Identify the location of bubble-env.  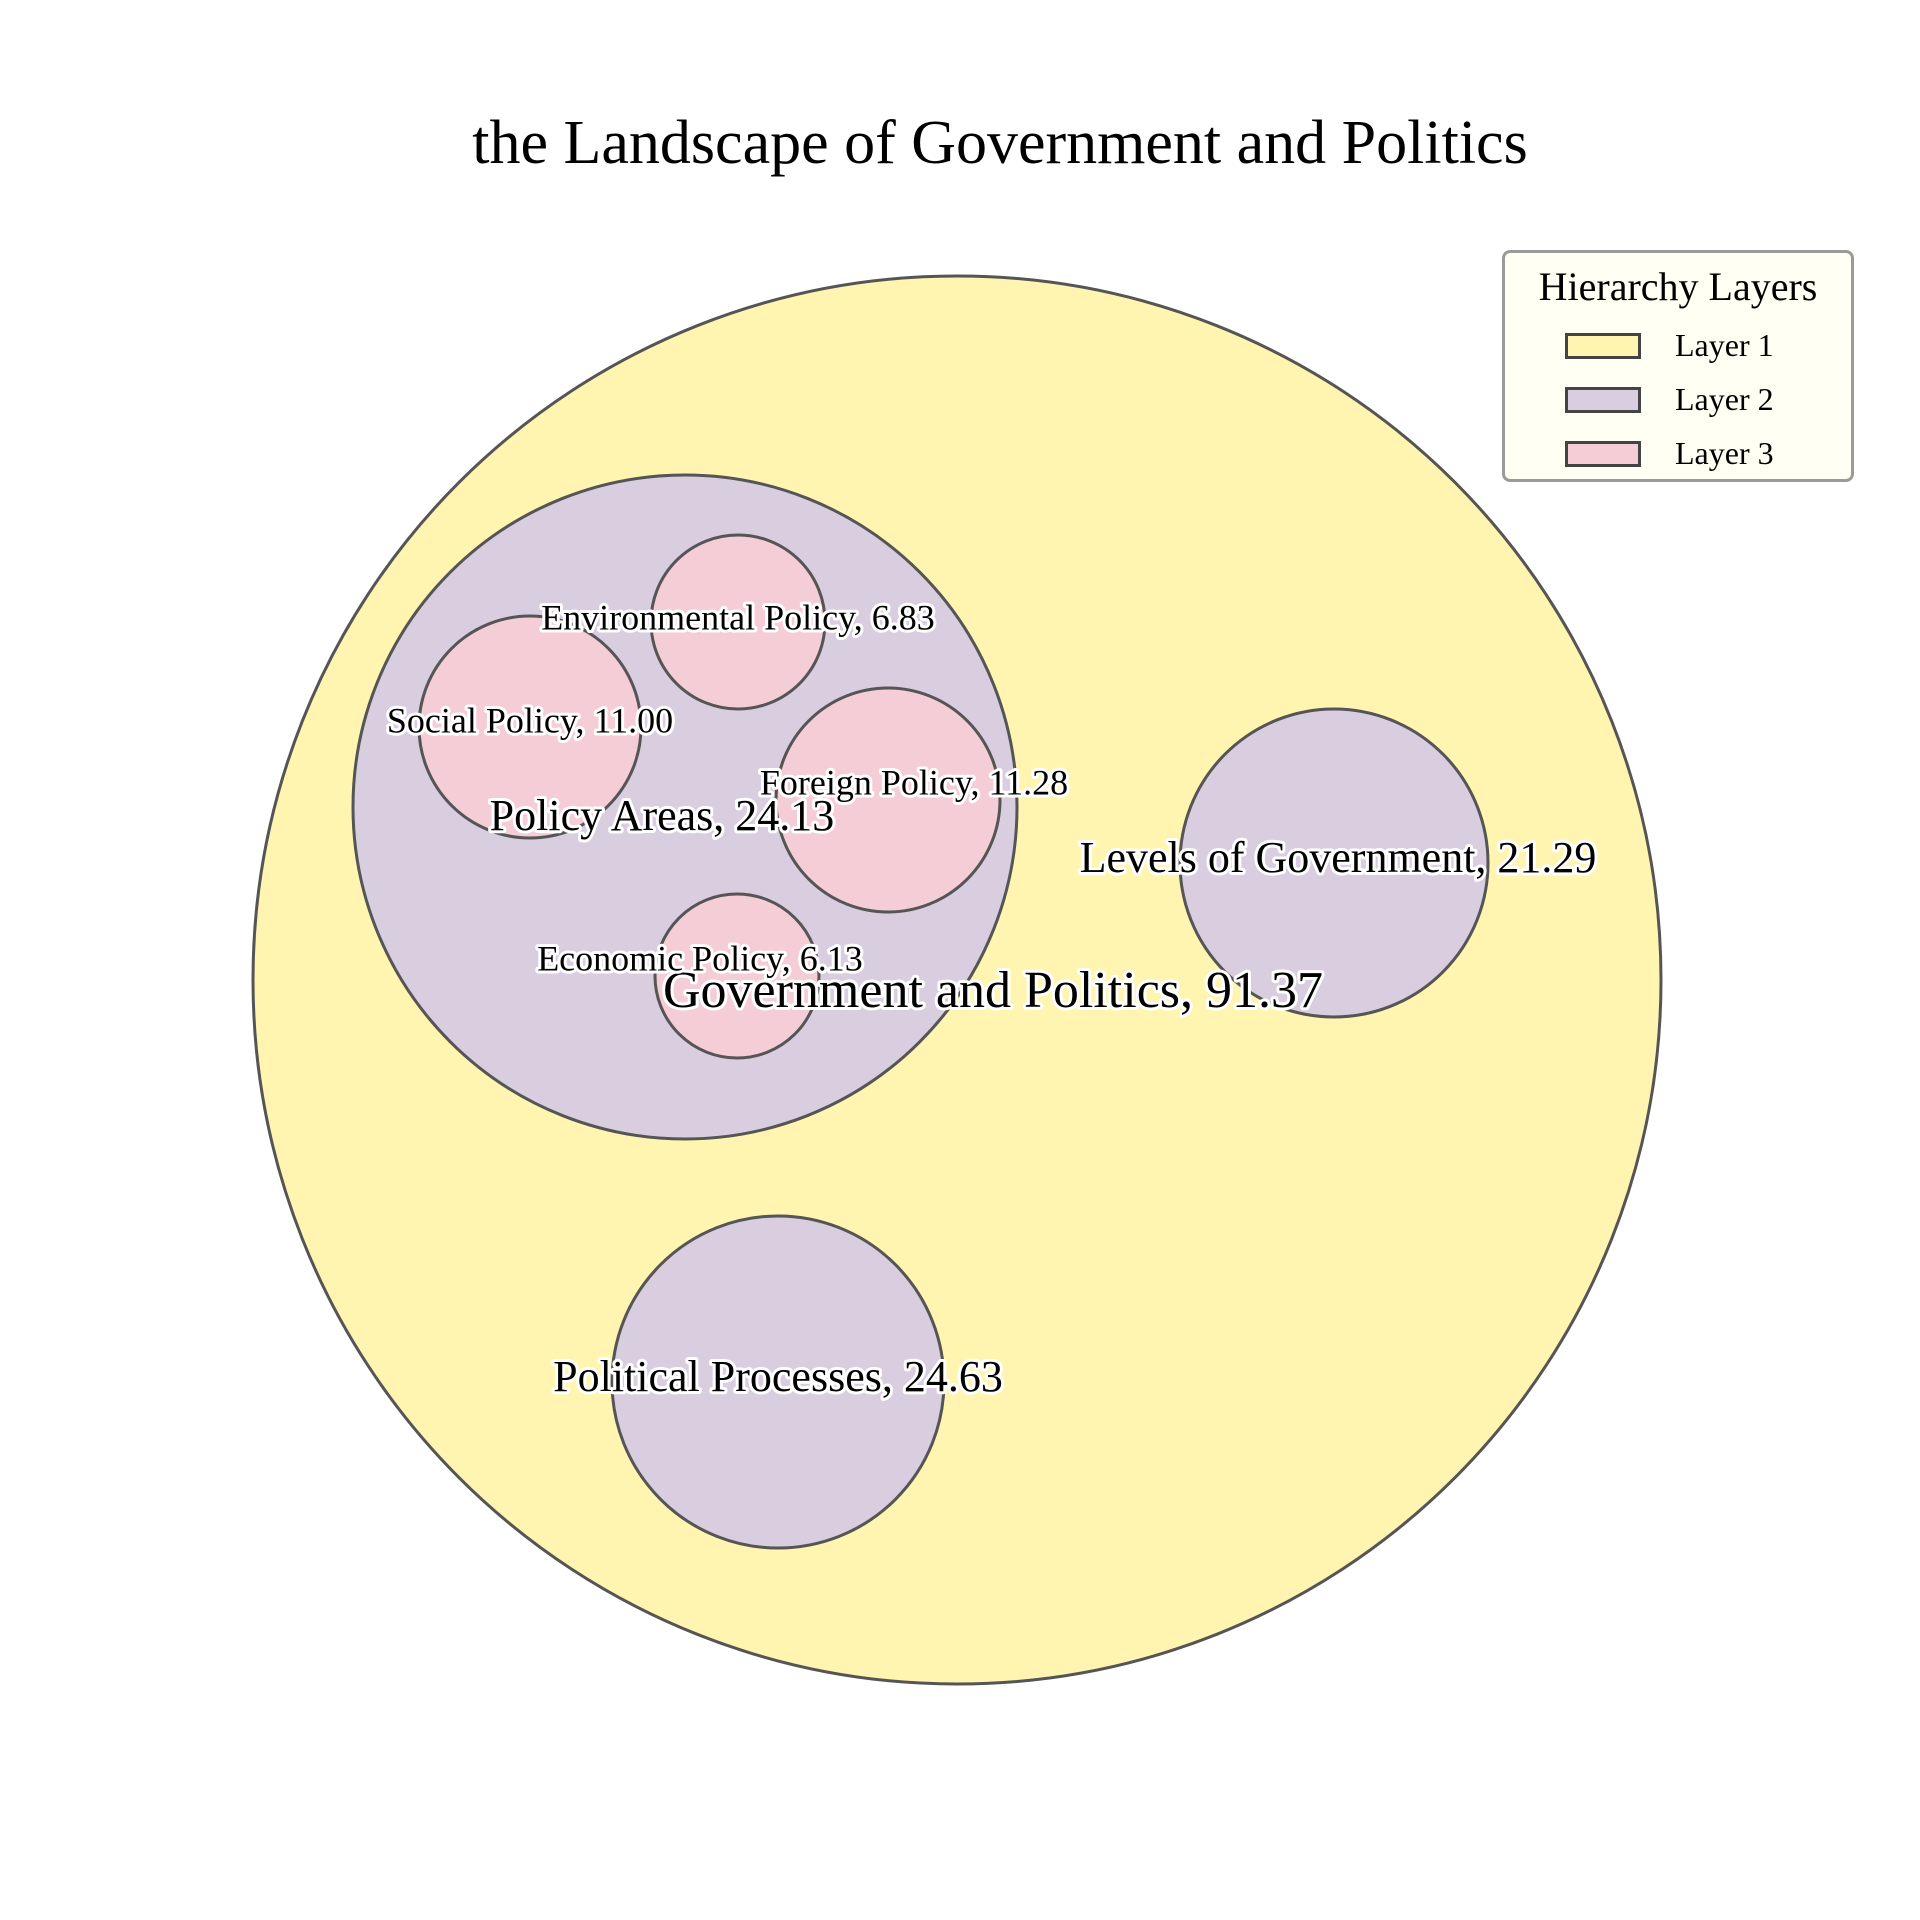
(738, 622).